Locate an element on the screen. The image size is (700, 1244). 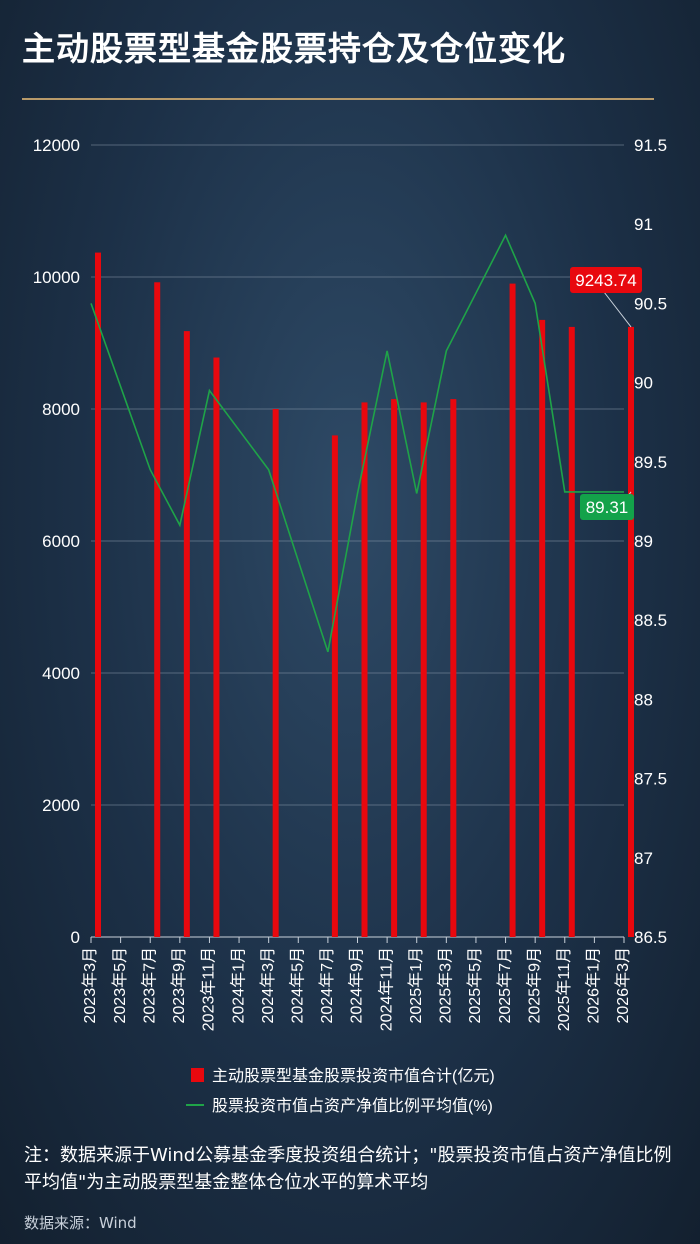
chart-title: 主动股票型基金股票持仓及仓位变化 is located at coordinates (294, 48).